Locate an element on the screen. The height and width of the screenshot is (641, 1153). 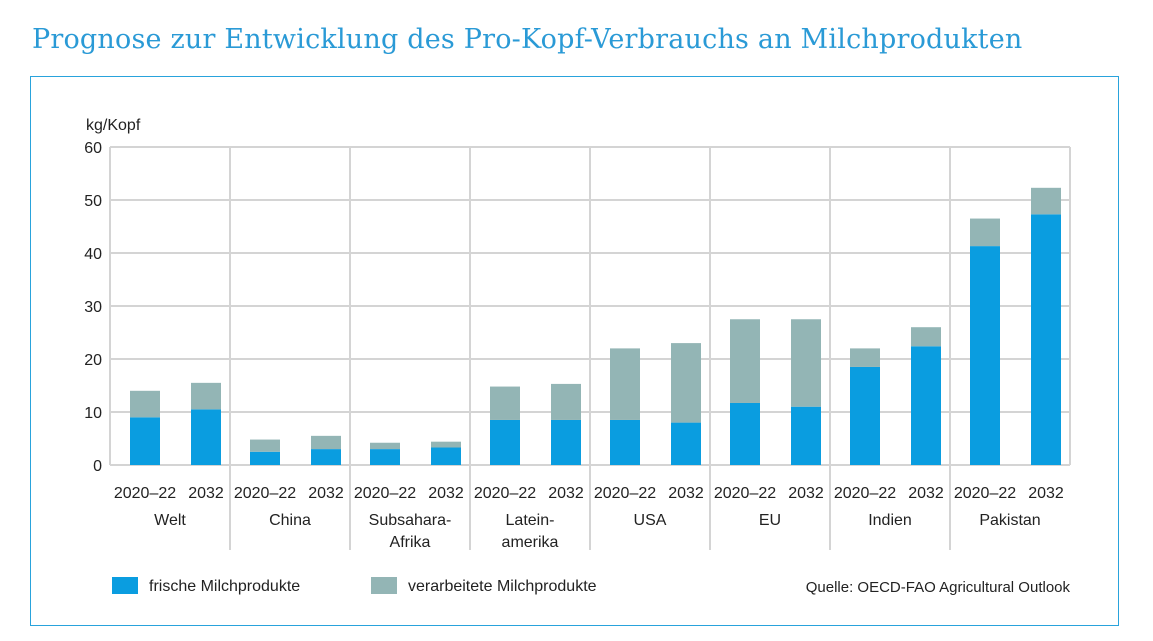
category-label: Afrika is located at coordinates (410, 542).